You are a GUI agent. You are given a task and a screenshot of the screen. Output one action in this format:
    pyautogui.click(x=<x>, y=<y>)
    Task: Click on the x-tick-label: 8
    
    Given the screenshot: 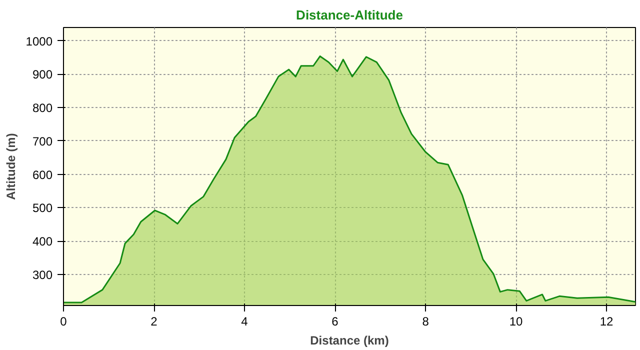 What is the action you would take?
    pyautogui.click(x=426, y=321)
    